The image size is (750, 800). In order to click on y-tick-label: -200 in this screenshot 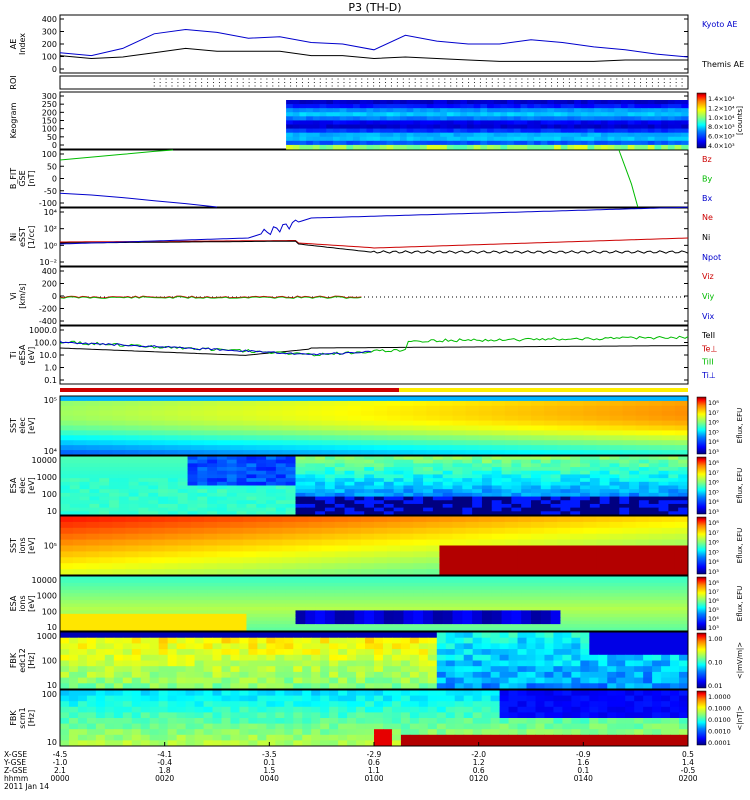, I will do `click(48, 309)`.